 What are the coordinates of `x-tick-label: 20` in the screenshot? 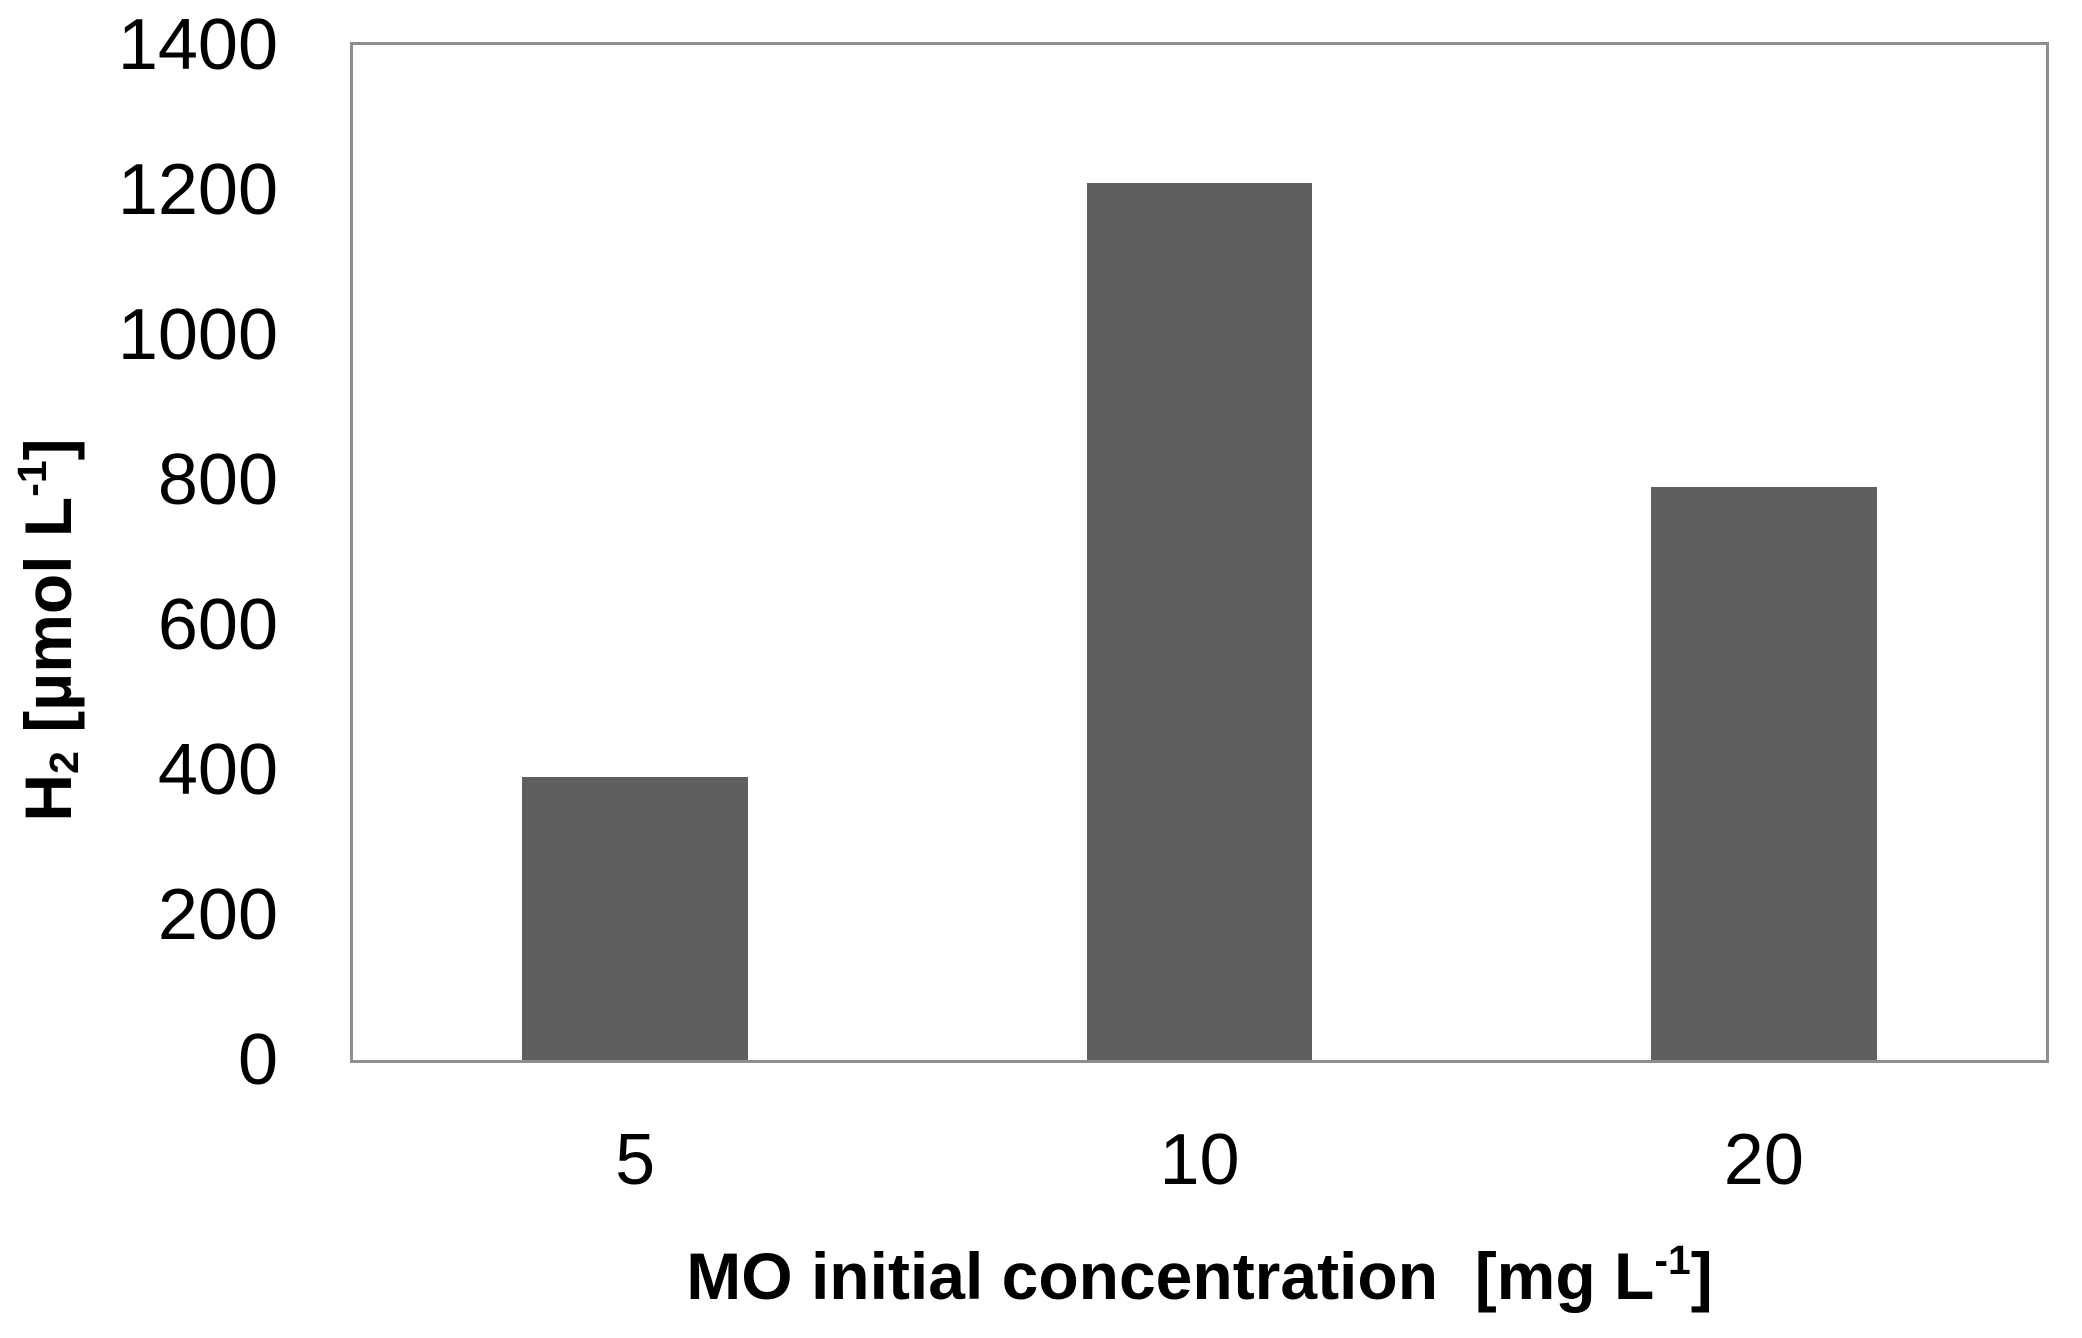 It's located at (1763, 1160).